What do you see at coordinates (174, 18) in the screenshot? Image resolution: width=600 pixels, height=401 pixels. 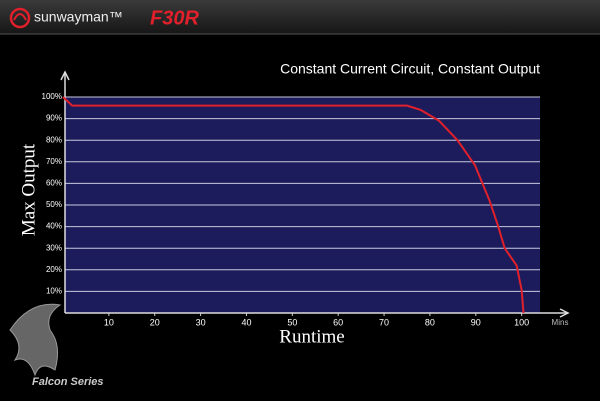 I see `model: F30R` at bounding box center [174, 18].